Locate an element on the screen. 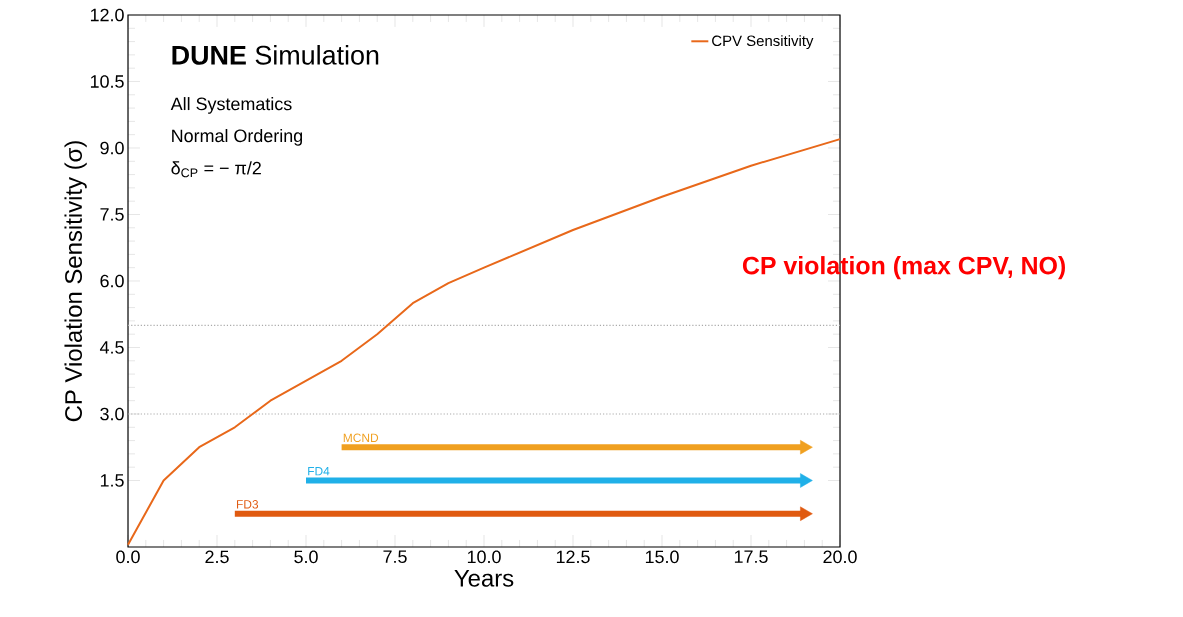 The width and height of the screenshot is (1183, 617). y-tick-label: 9.0 is located at coordinates (112, 148).